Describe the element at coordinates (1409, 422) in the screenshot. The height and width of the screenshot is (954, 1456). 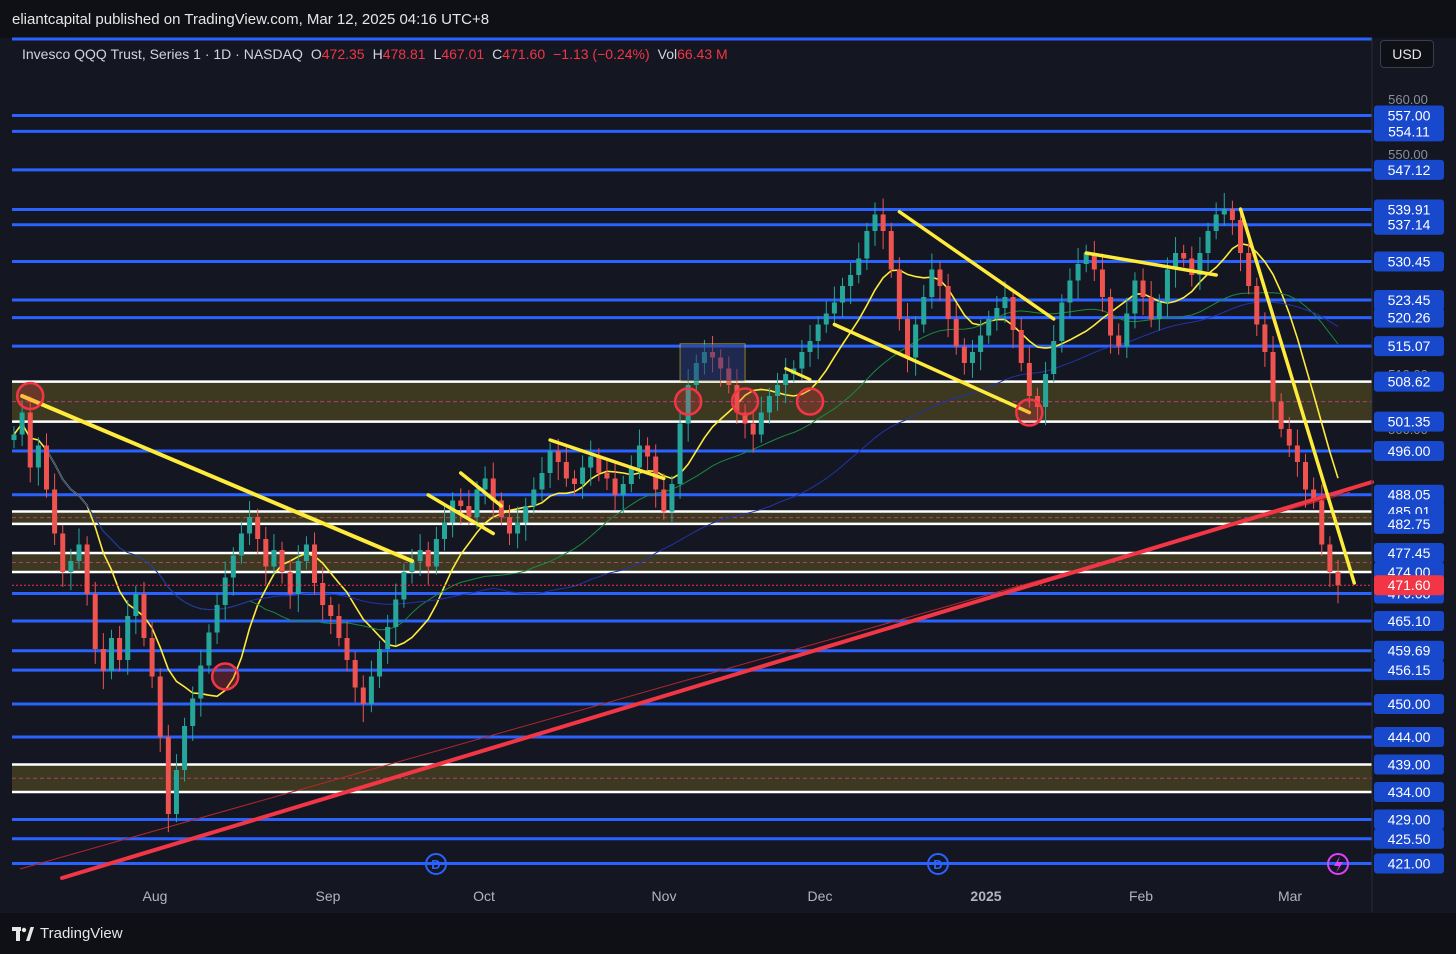
I see `level-label: 501.35` at that location.